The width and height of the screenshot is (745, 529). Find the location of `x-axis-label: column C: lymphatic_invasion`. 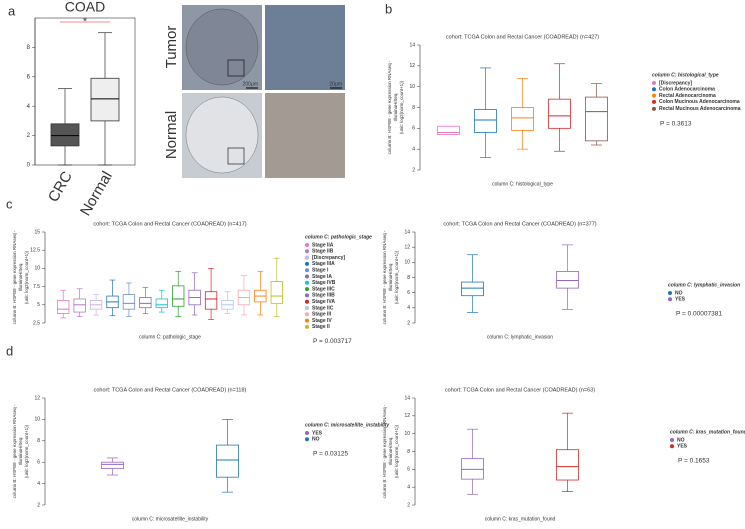

x-axis-label: column C: lymphatic_invasion is located at coordinates (520, 337).